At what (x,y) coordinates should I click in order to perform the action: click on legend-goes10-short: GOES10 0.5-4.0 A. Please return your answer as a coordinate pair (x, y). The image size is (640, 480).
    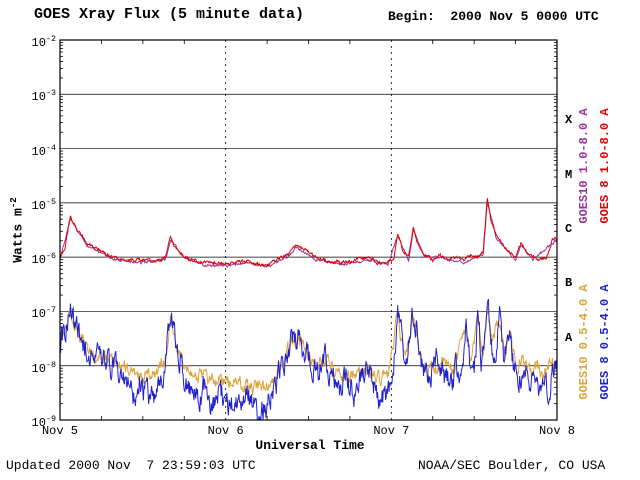
    Looking at the image, I should click on (584, 342).